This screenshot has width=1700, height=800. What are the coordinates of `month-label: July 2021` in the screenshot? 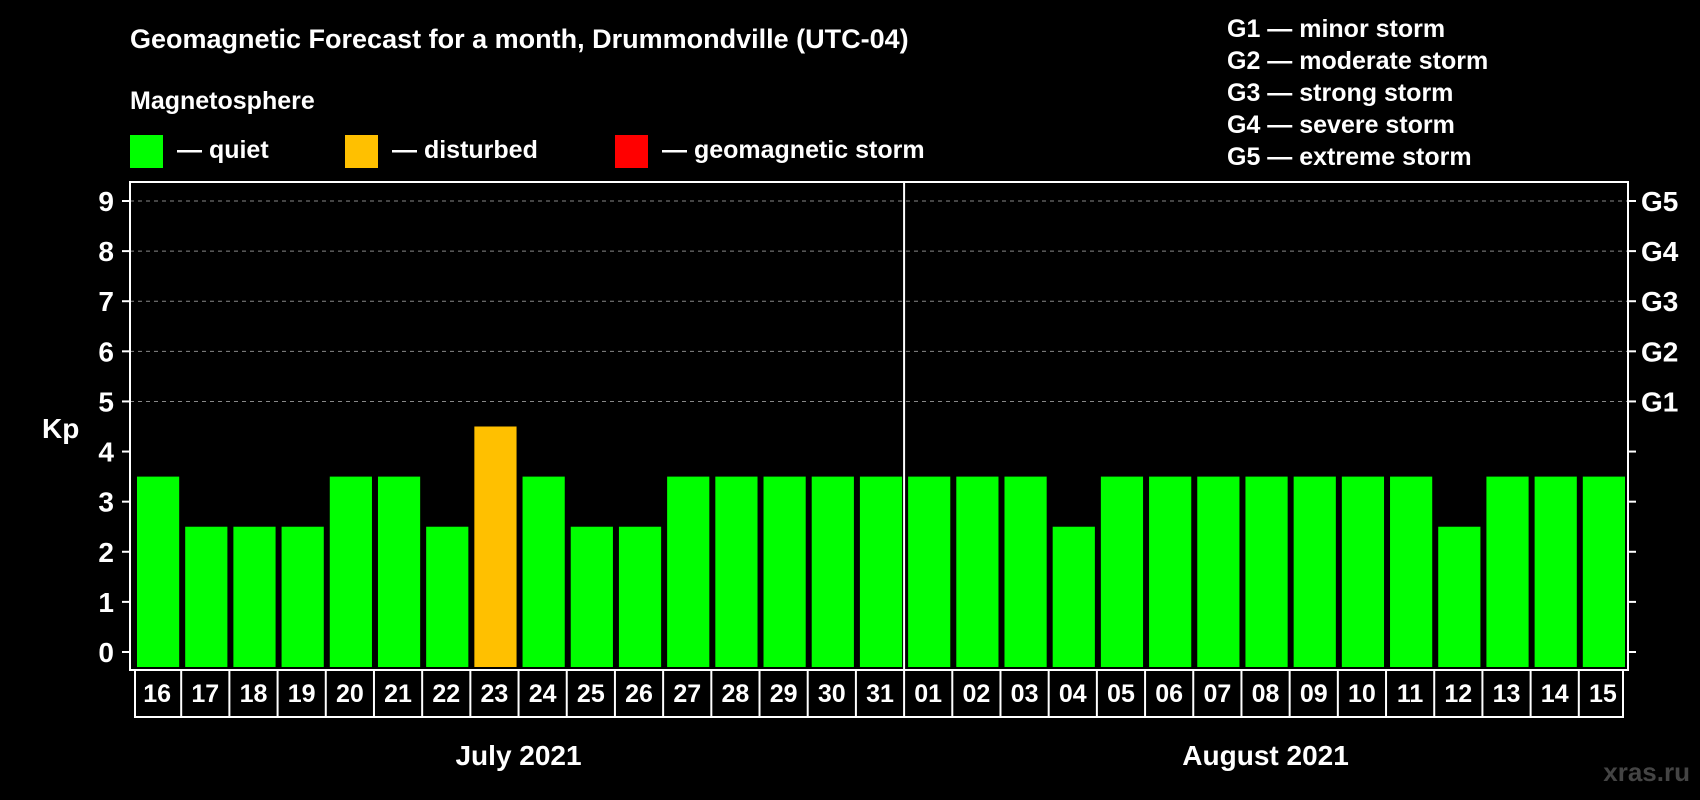 It's located at (518, 755).